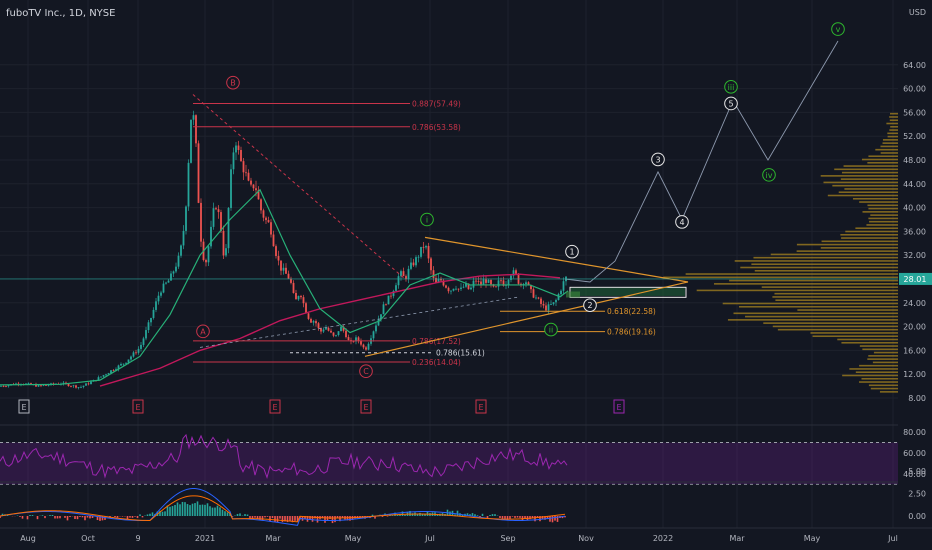 This screenshot has height=550, width=932. I want to click on volume-profile, so click(780, 252).